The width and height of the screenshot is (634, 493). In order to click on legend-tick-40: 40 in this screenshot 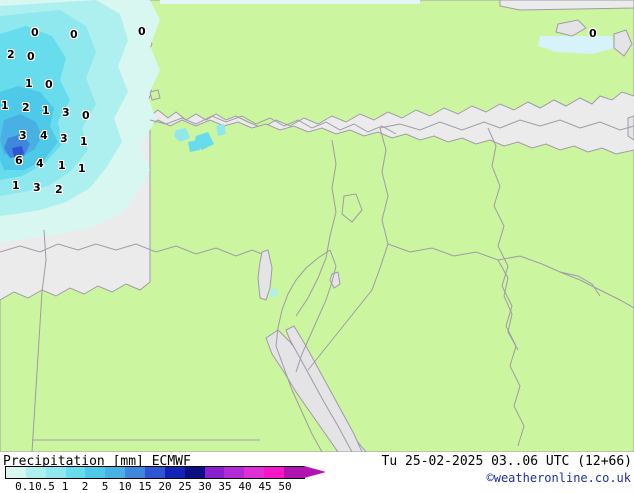, I will do `click(245, 486)`.